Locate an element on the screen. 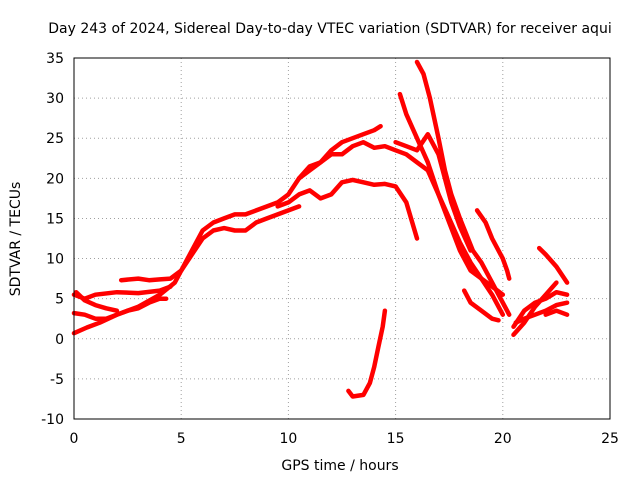  y-tick-label: 20 is located at coordinates (55, 179).